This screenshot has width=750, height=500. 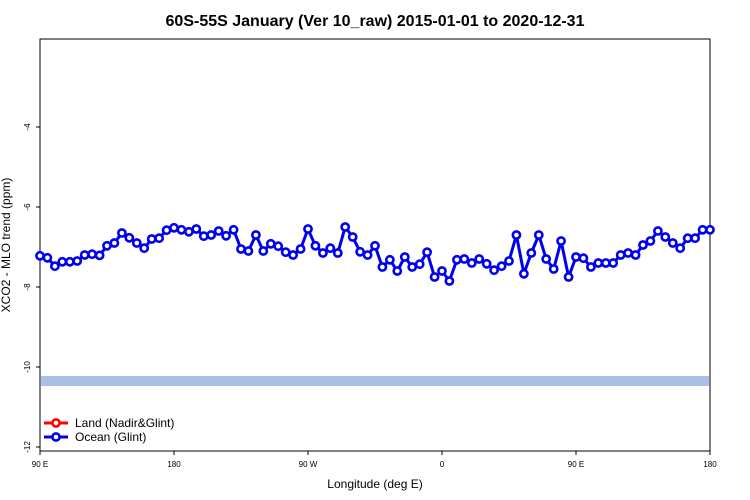 I want to click on x-tick-label: 90 W, so click(x=308, y=464).